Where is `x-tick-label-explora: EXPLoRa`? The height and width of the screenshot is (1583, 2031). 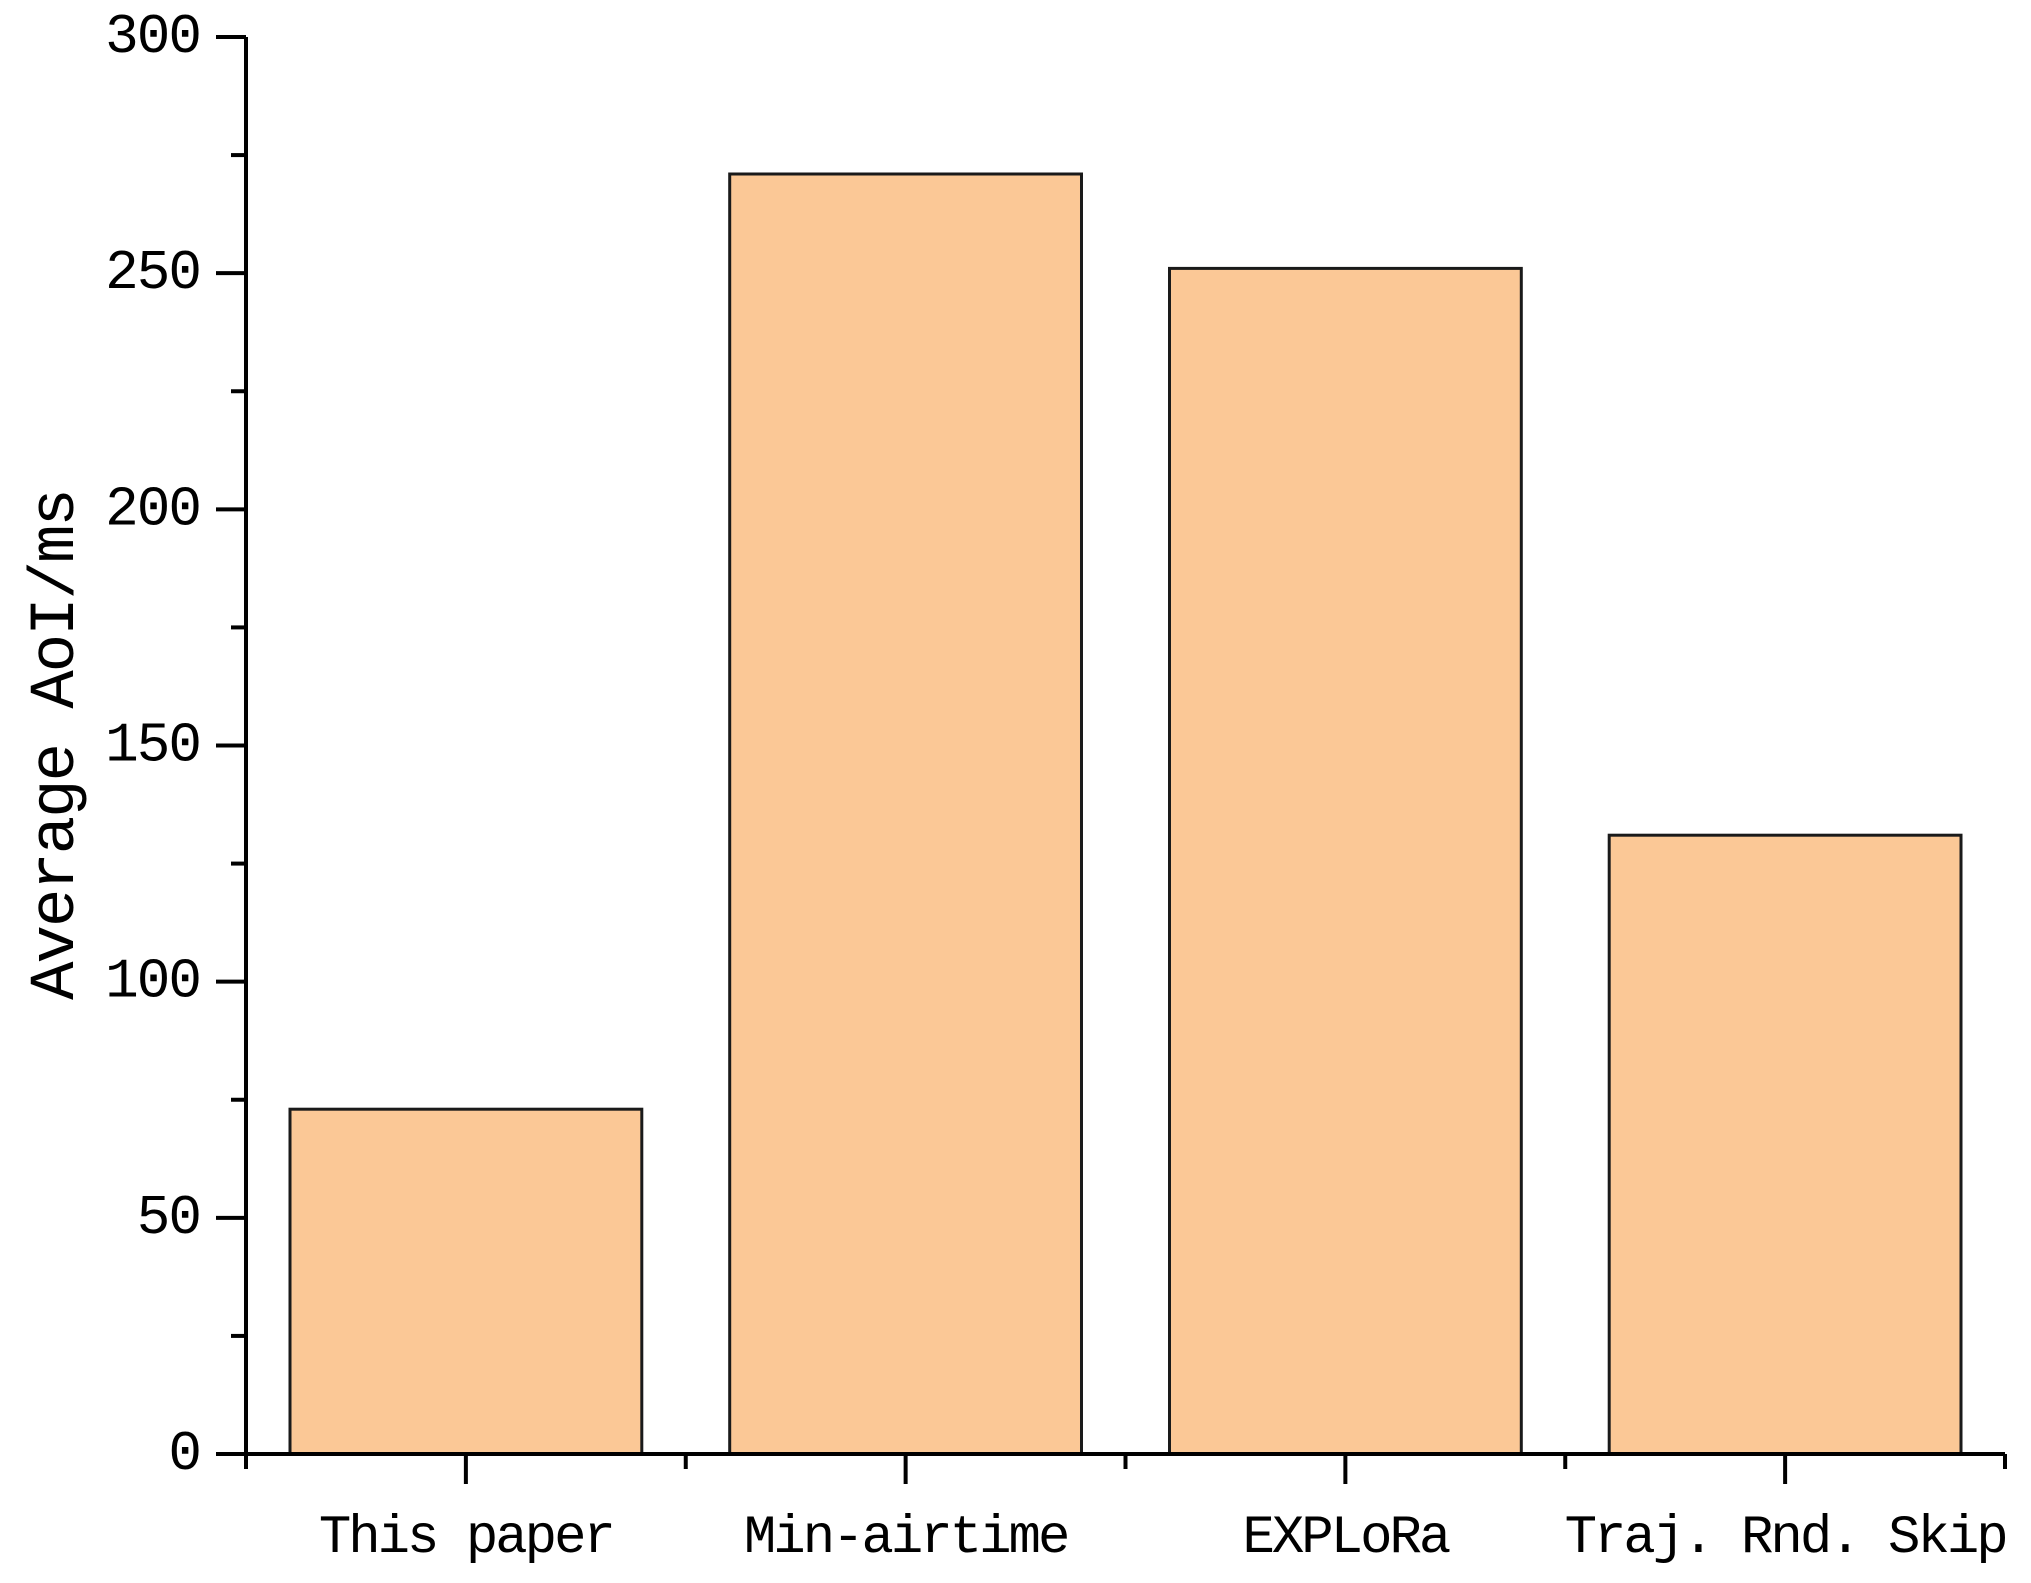 x-tick-label-explora: EXPLoRa is located at coordinates (1345, 1538).